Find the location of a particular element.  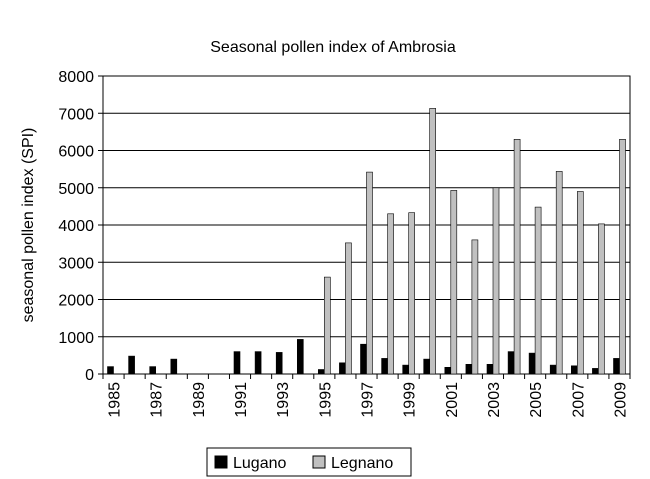

y-tick-label: 6000 is located at coordinates (76, 152).